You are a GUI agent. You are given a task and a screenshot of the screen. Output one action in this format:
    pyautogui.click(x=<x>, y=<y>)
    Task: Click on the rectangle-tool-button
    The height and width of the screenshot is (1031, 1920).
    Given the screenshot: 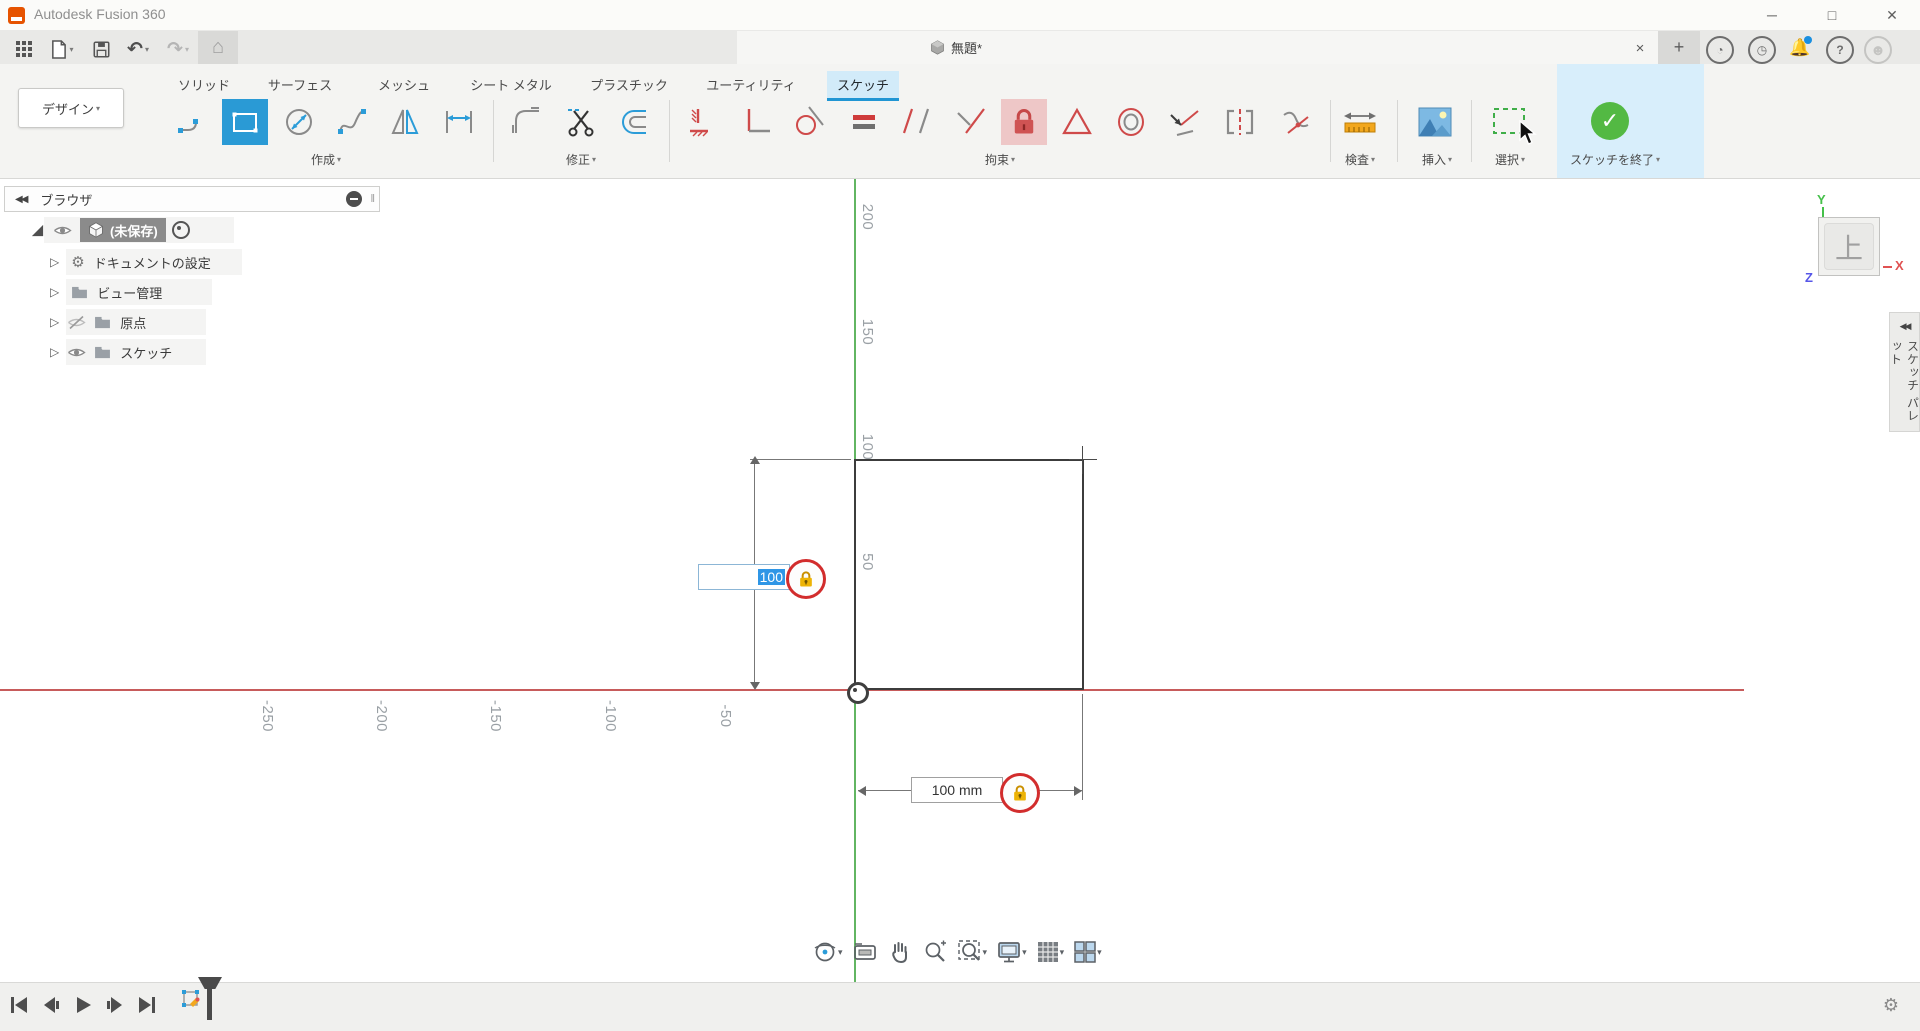 What is the action you would take?
    pyautogui.click(x=245, y=122)
    